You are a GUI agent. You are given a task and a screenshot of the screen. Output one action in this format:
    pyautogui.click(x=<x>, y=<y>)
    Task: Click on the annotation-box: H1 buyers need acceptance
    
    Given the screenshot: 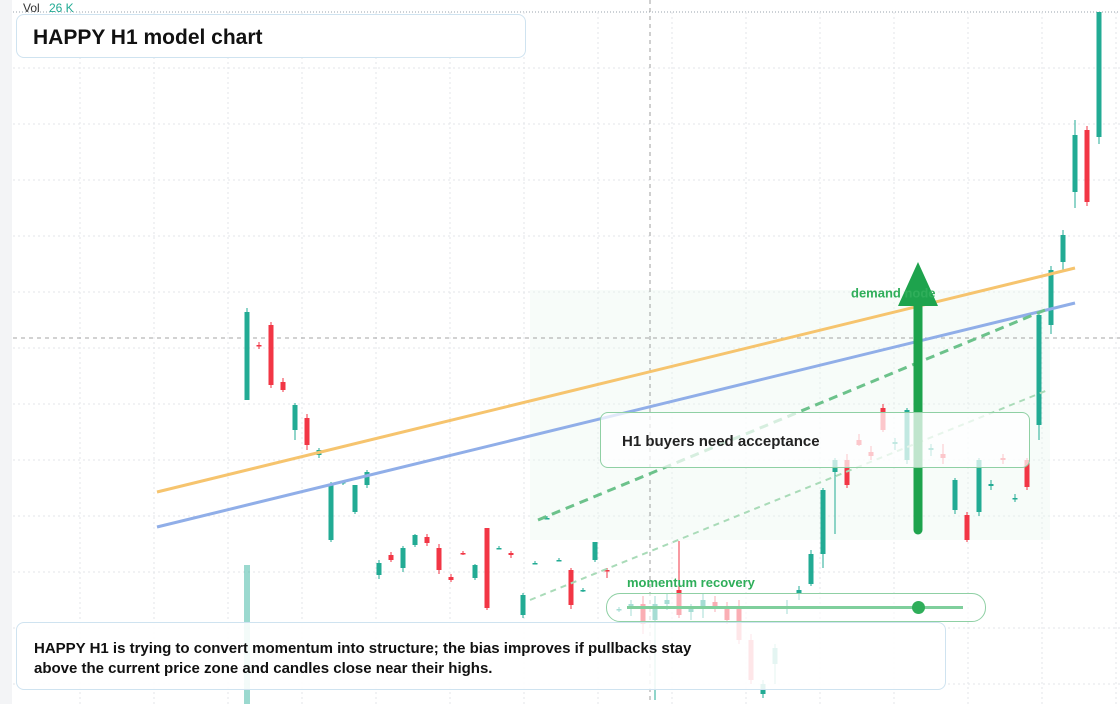 What is the action you would take?
    pyautogui.click(x=815, y=440)
    